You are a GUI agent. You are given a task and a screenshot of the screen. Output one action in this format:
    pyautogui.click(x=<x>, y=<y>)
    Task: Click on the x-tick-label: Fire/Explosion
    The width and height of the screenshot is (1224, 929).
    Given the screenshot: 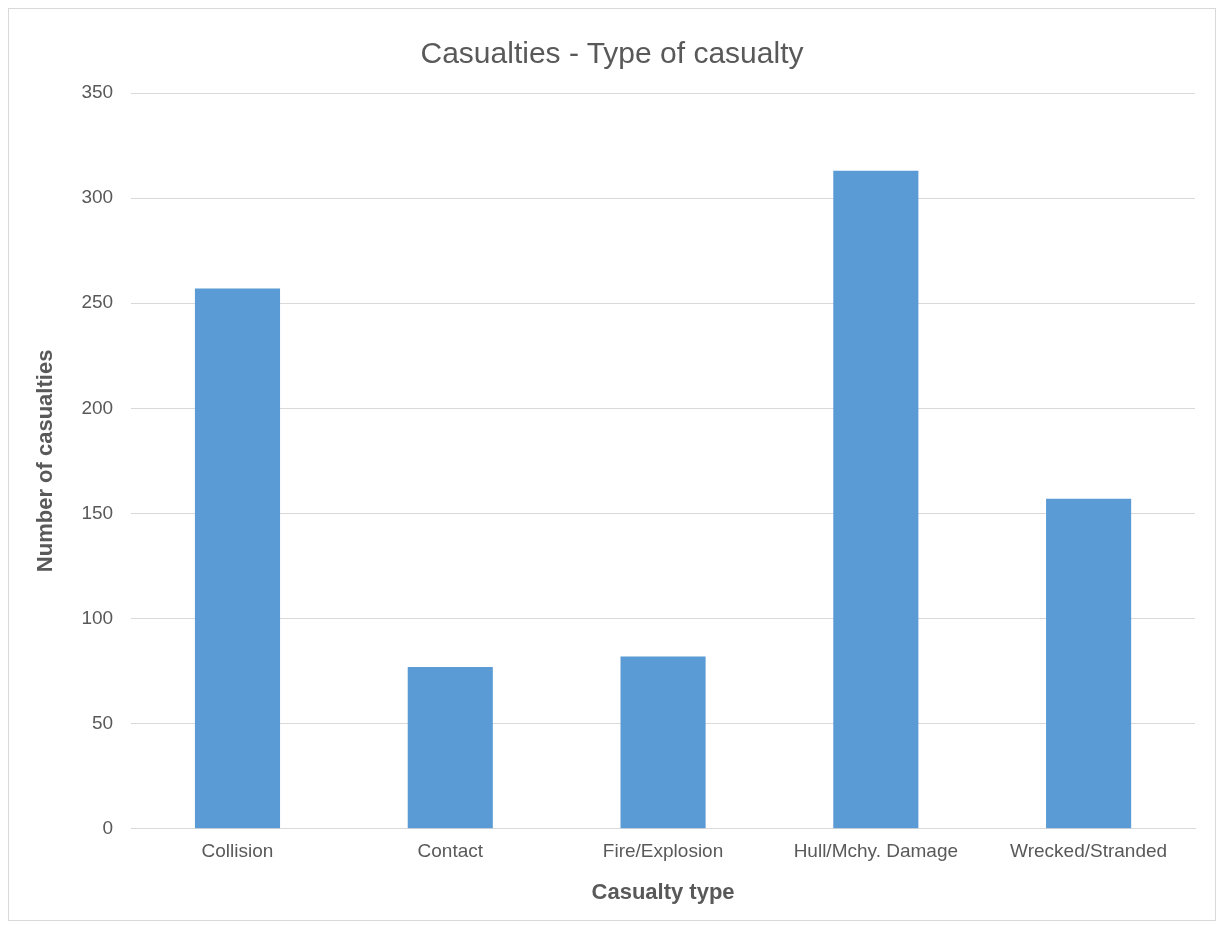 What is the action you would take?
    pyautogui.click(x=663, y=851)
    